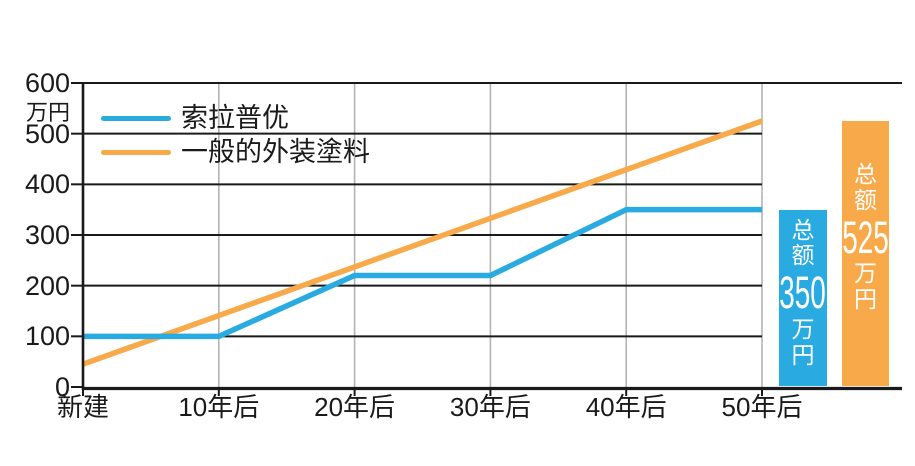 The width and height of the screenshot is (915, 466). I want to click on y-tick-label: 0, so click(62, 387).